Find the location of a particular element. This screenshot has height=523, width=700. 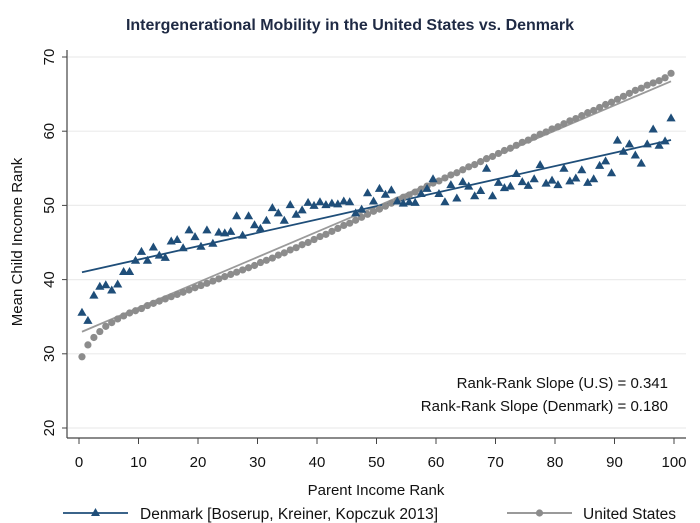

annotation-us-slope: Rank-Rank Slope (U.S) = 0.341 is located at coordinates (562, 383).